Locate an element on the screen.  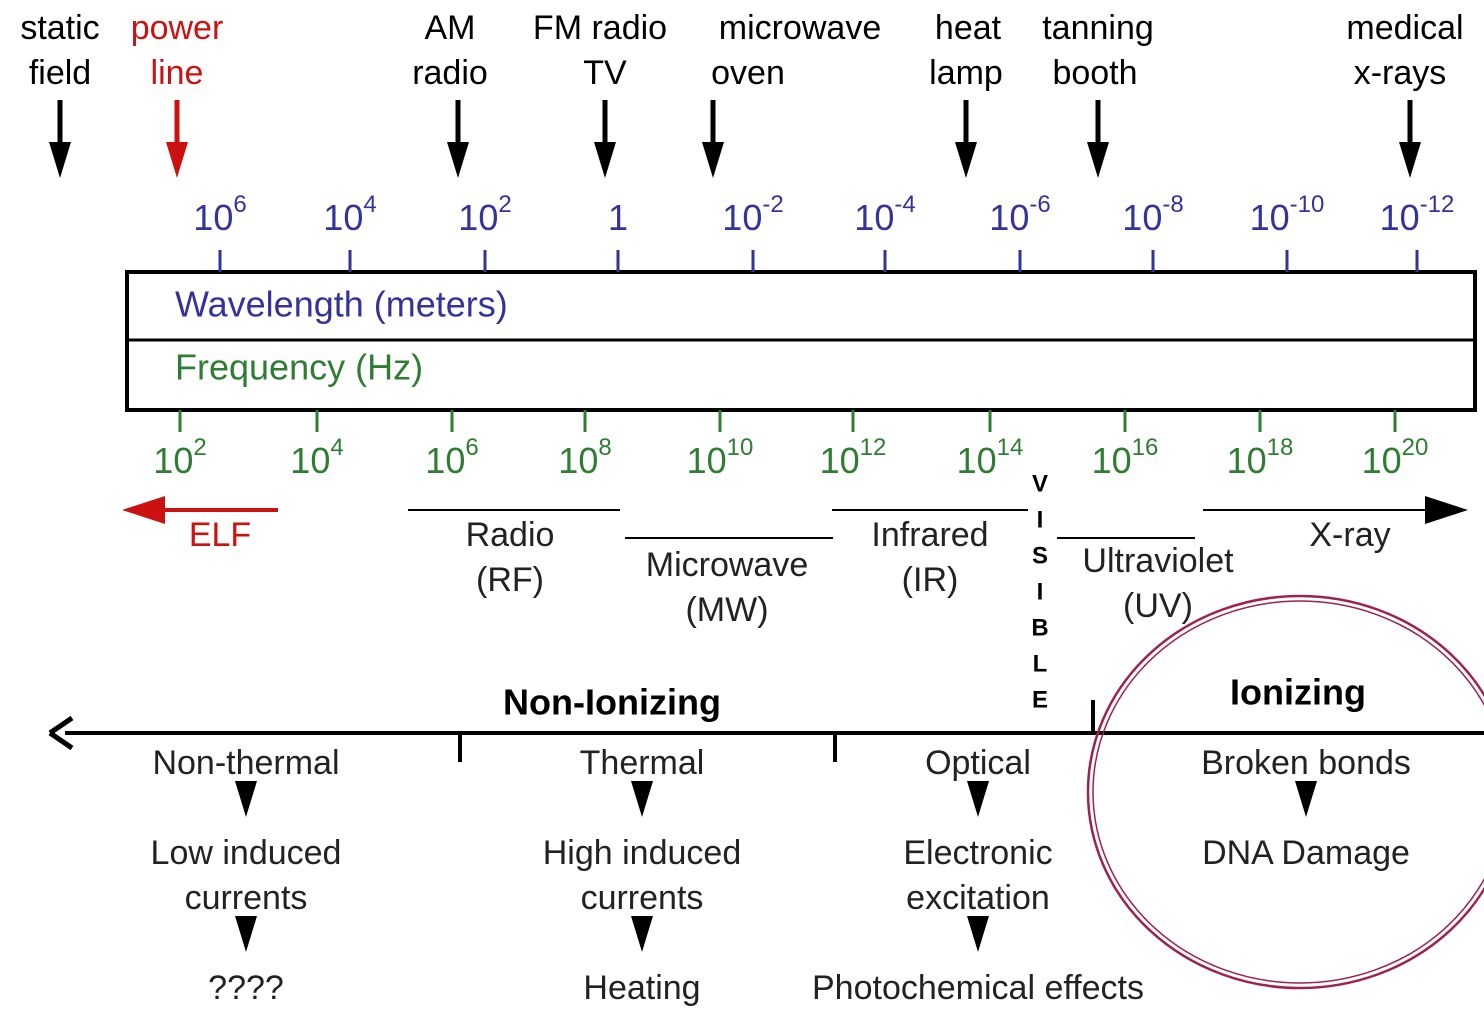
wavelength-tick-label: 10⁻⁶ is located at coordinates (1019, 214).